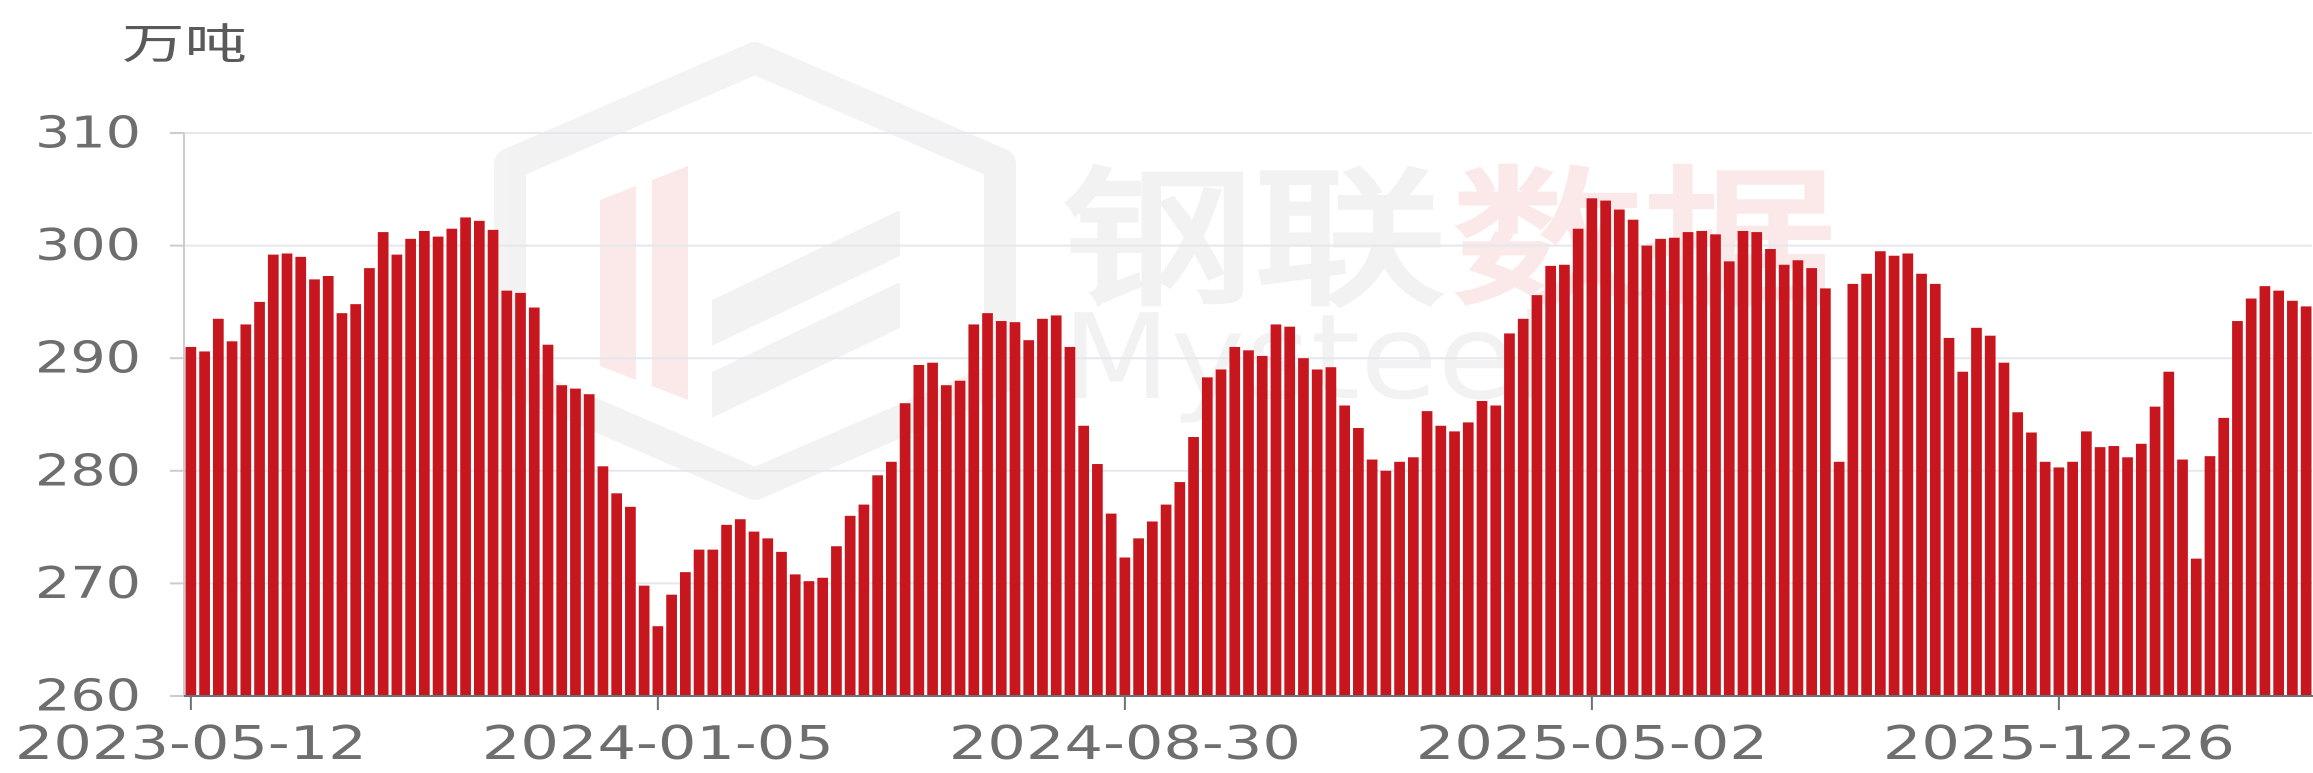 This screenshot has width=2313, height=773. What do you see at coordinates (1254, 241) in the screenshot?
I see `watermark-brand-cn-grey: 钢联` at bounding box center [1254, 241].